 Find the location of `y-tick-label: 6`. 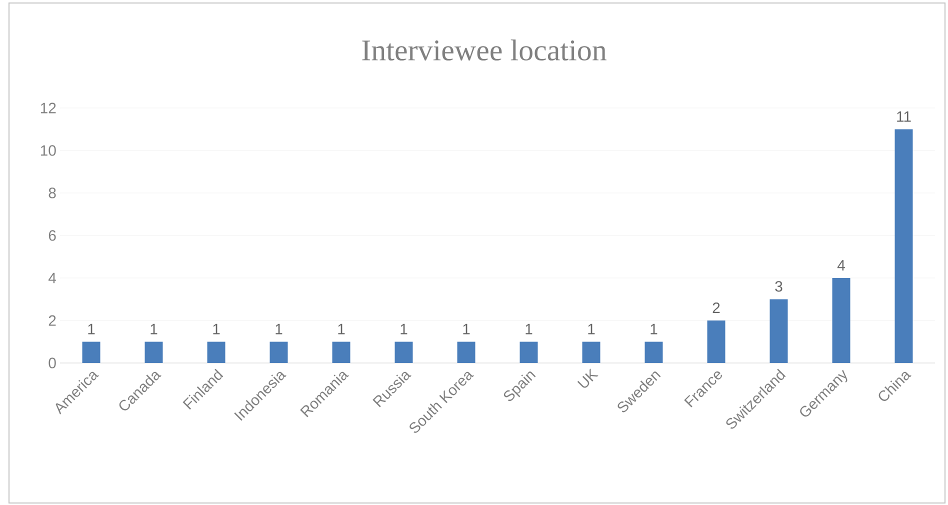

y-tick-label: 6 is located at coordinates (52, 235).